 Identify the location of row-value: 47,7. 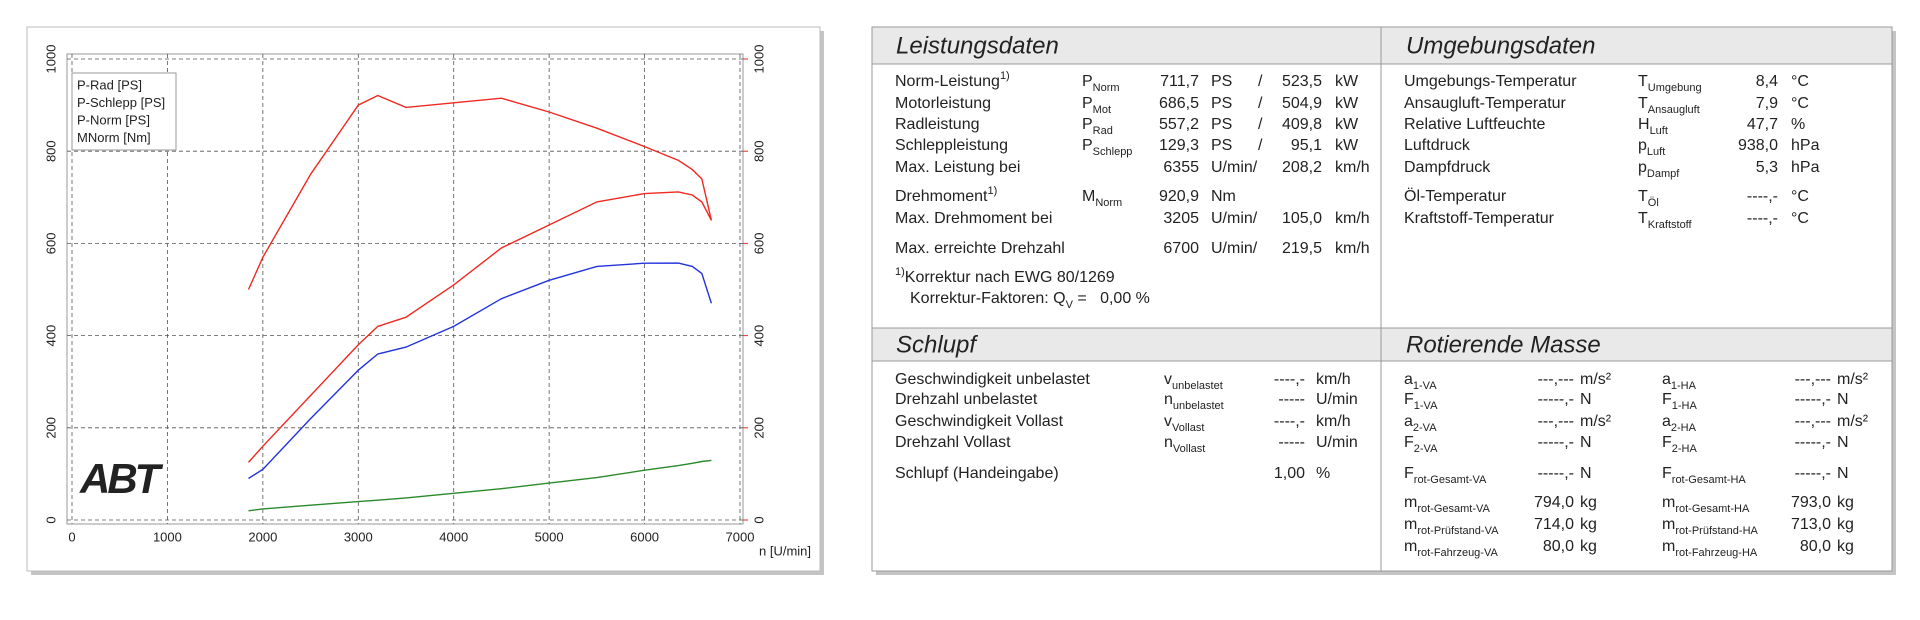
(1762, 124).